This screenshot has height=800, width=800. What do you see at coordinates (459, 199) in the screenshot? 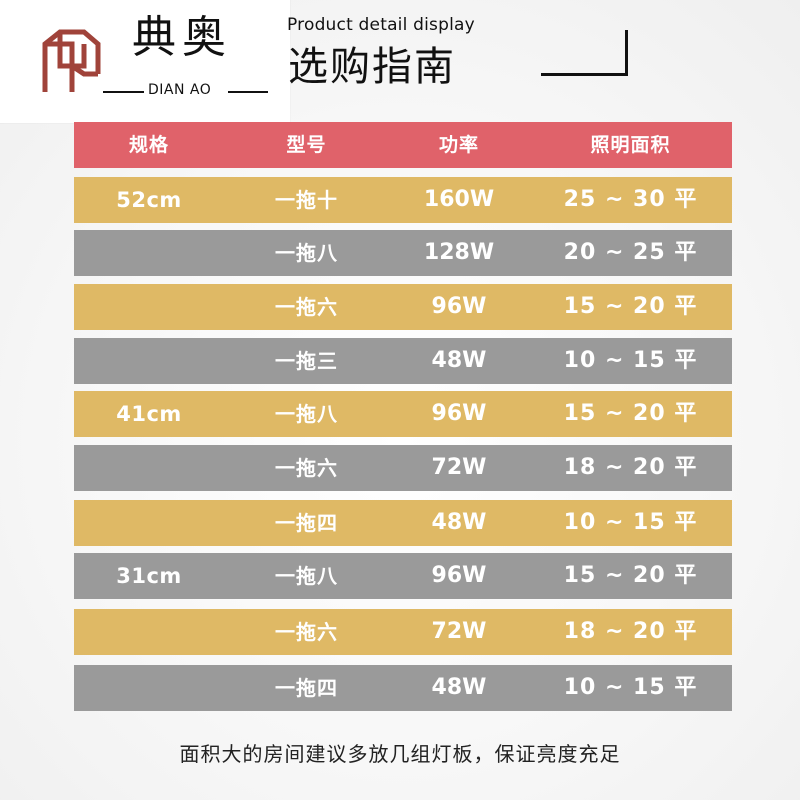
I see `cell-power: 160W` at bounding box center [459, 199].